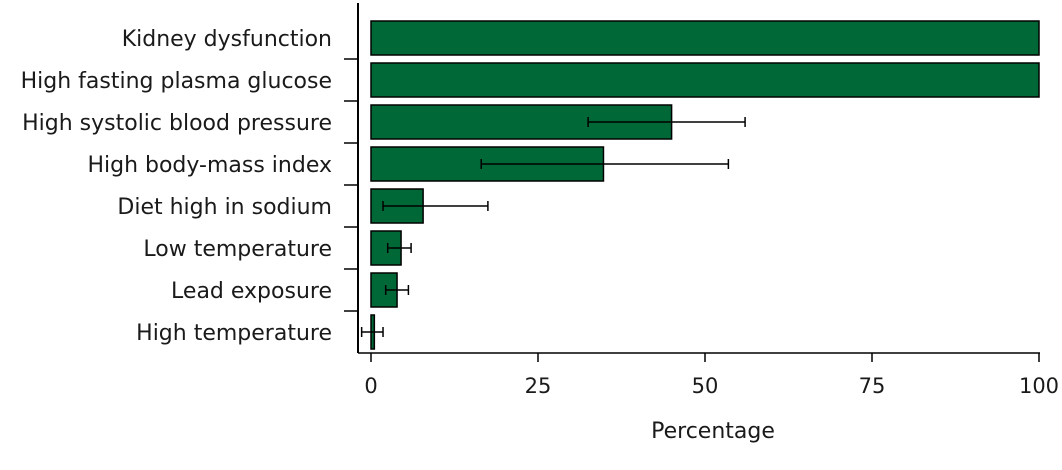  What do you see at coordinates (713, 431) in the screenshot?
I see `x-axis-title: Percentage` at bounding box center [713, 431].